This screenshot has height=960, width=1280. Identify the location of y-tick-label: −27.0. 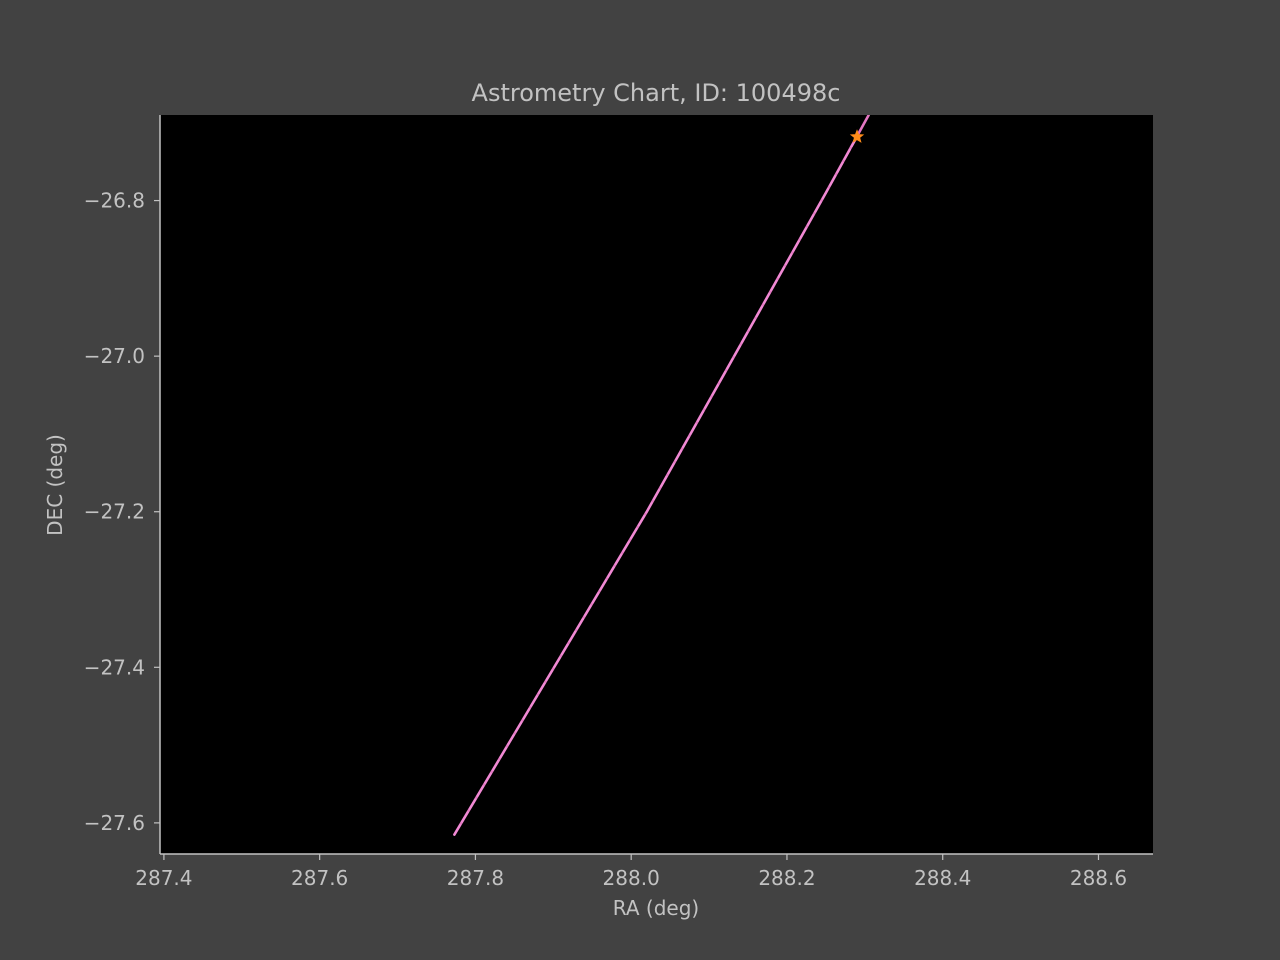
(114, 356).